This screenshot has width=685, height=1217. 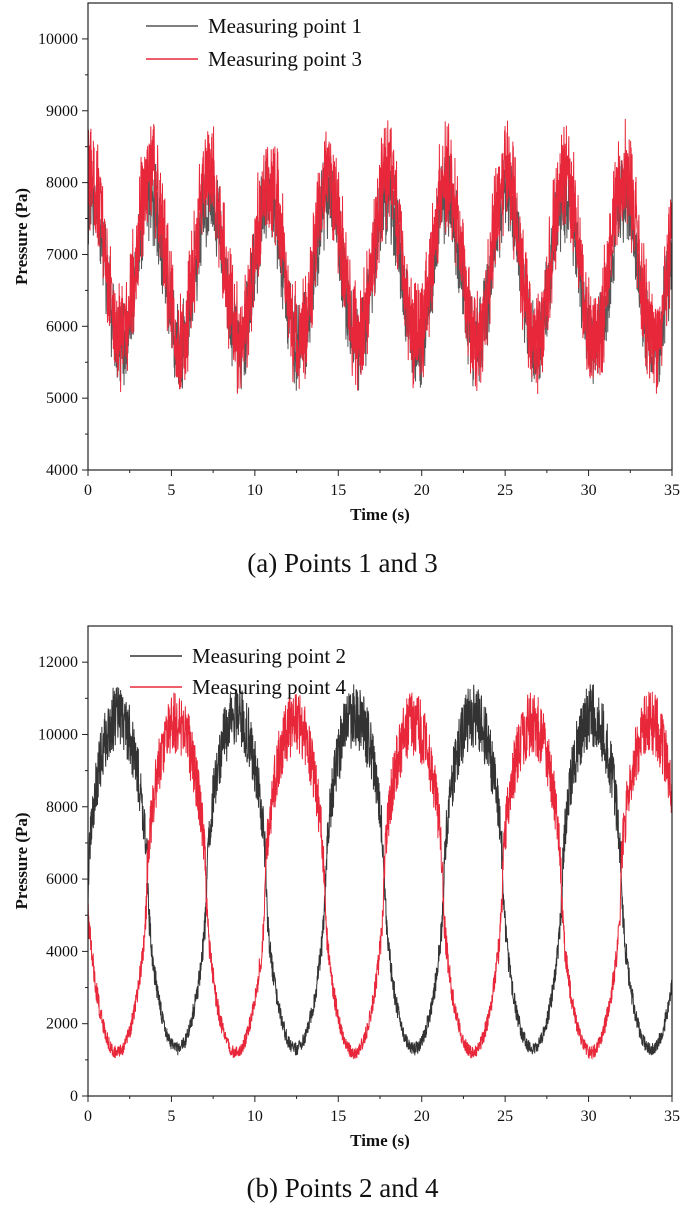 What do you see at coordinates (62, 254) in the screenshot?
I see `y-tick-label: 7000` at bounding box center [62, 254].